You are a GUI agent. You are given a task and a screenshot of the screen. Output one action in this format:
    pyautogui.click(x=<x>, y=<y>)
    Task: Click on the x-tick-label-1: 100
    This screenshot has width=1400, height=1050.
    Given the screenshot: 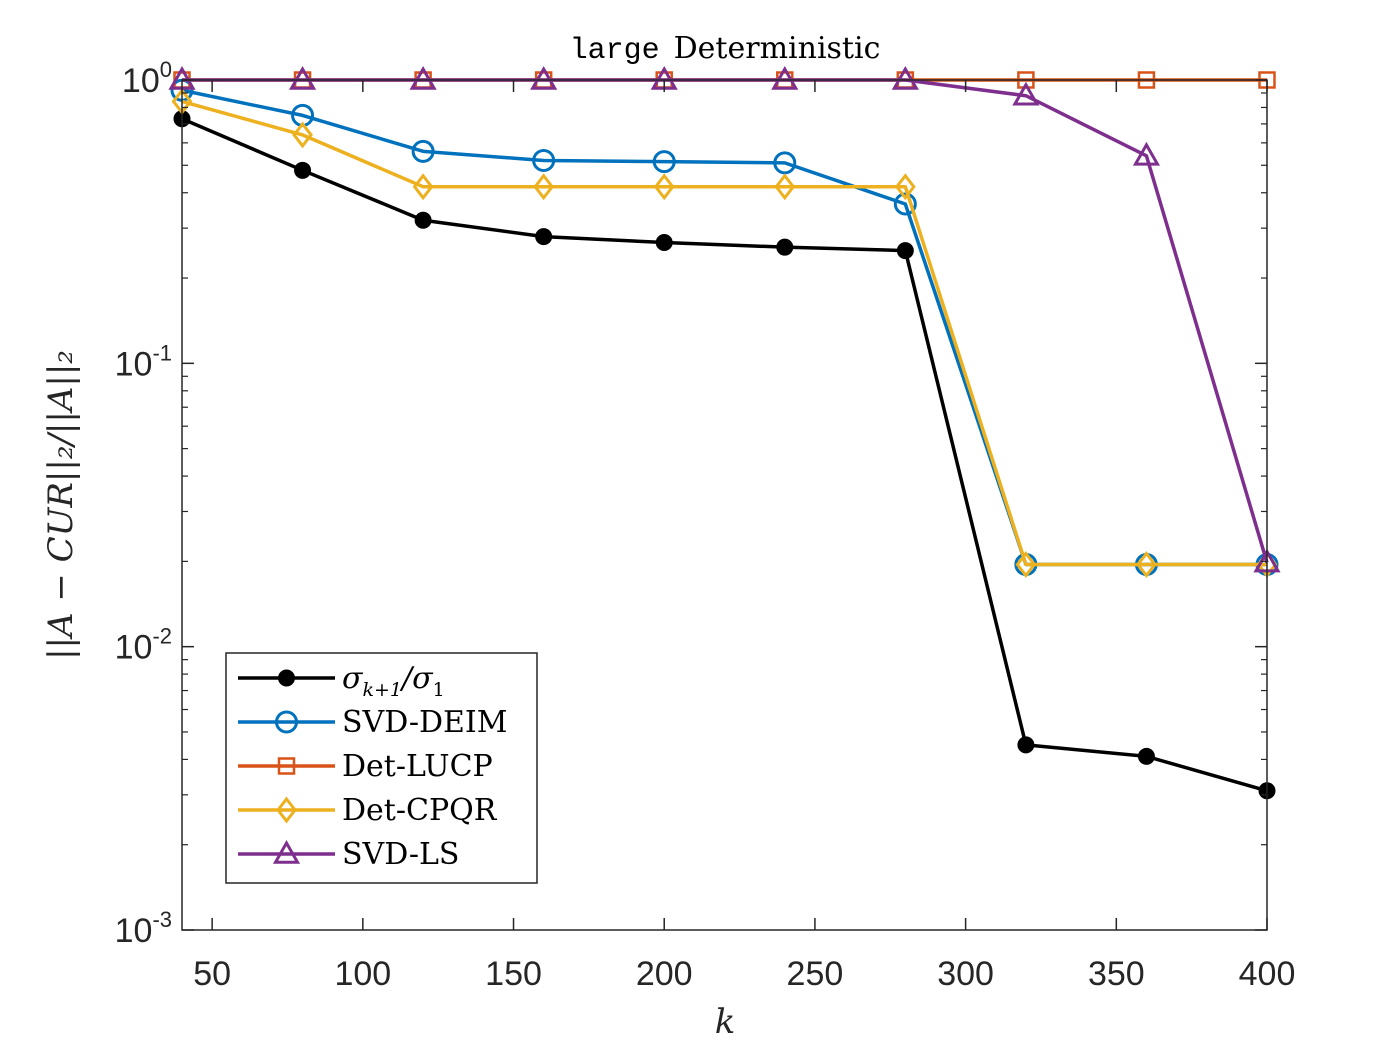 What is the action you would take?
    pyautogui.click(x=362, y=974)
    